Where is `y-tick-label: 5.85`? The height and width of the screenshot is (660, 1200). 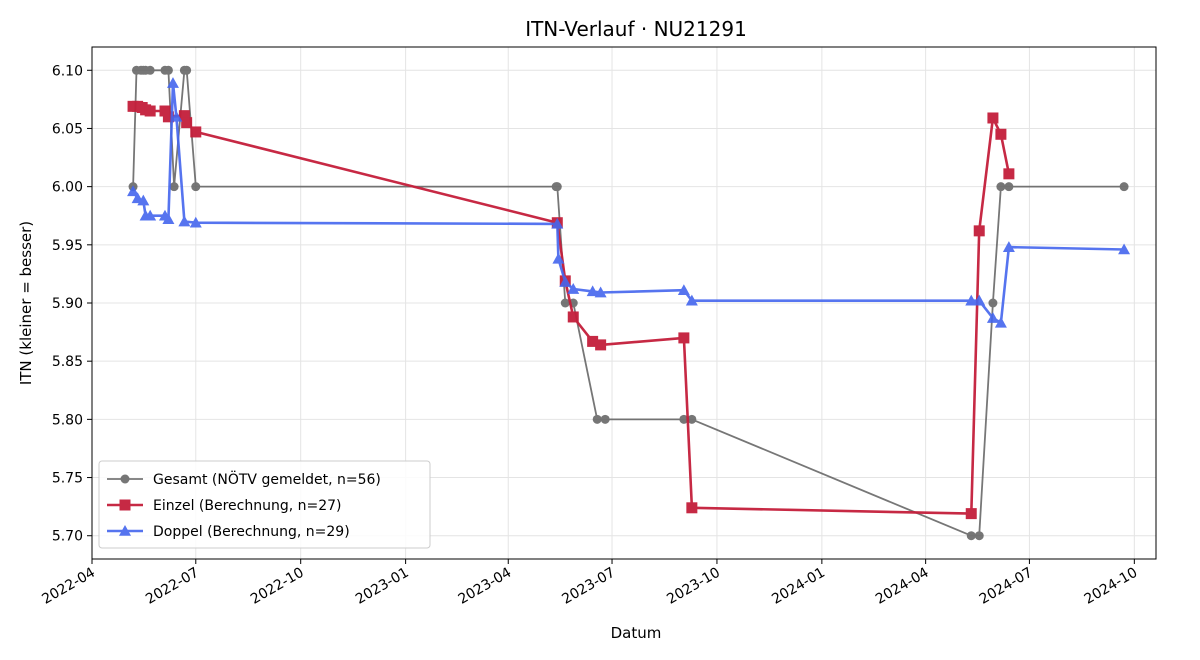 y-tick-label: 5.85 is located at coordinates (67, 362).